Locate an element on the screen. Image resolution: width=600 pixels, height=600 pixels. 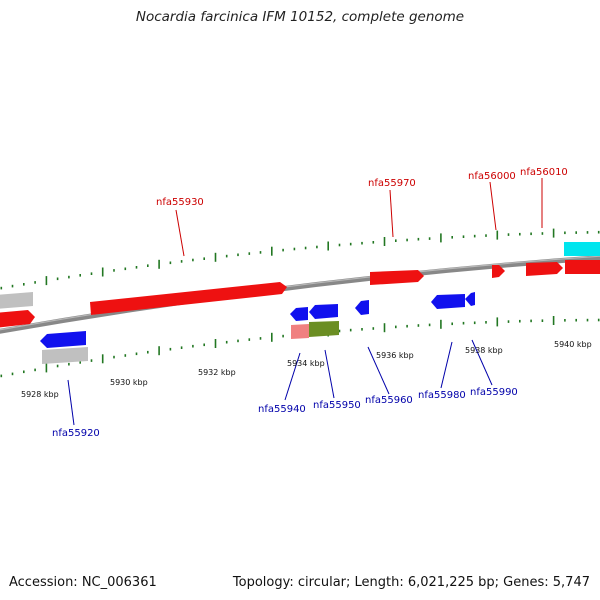
scale-label-5932: 5932 kbp is located at coordinates (217, 372).